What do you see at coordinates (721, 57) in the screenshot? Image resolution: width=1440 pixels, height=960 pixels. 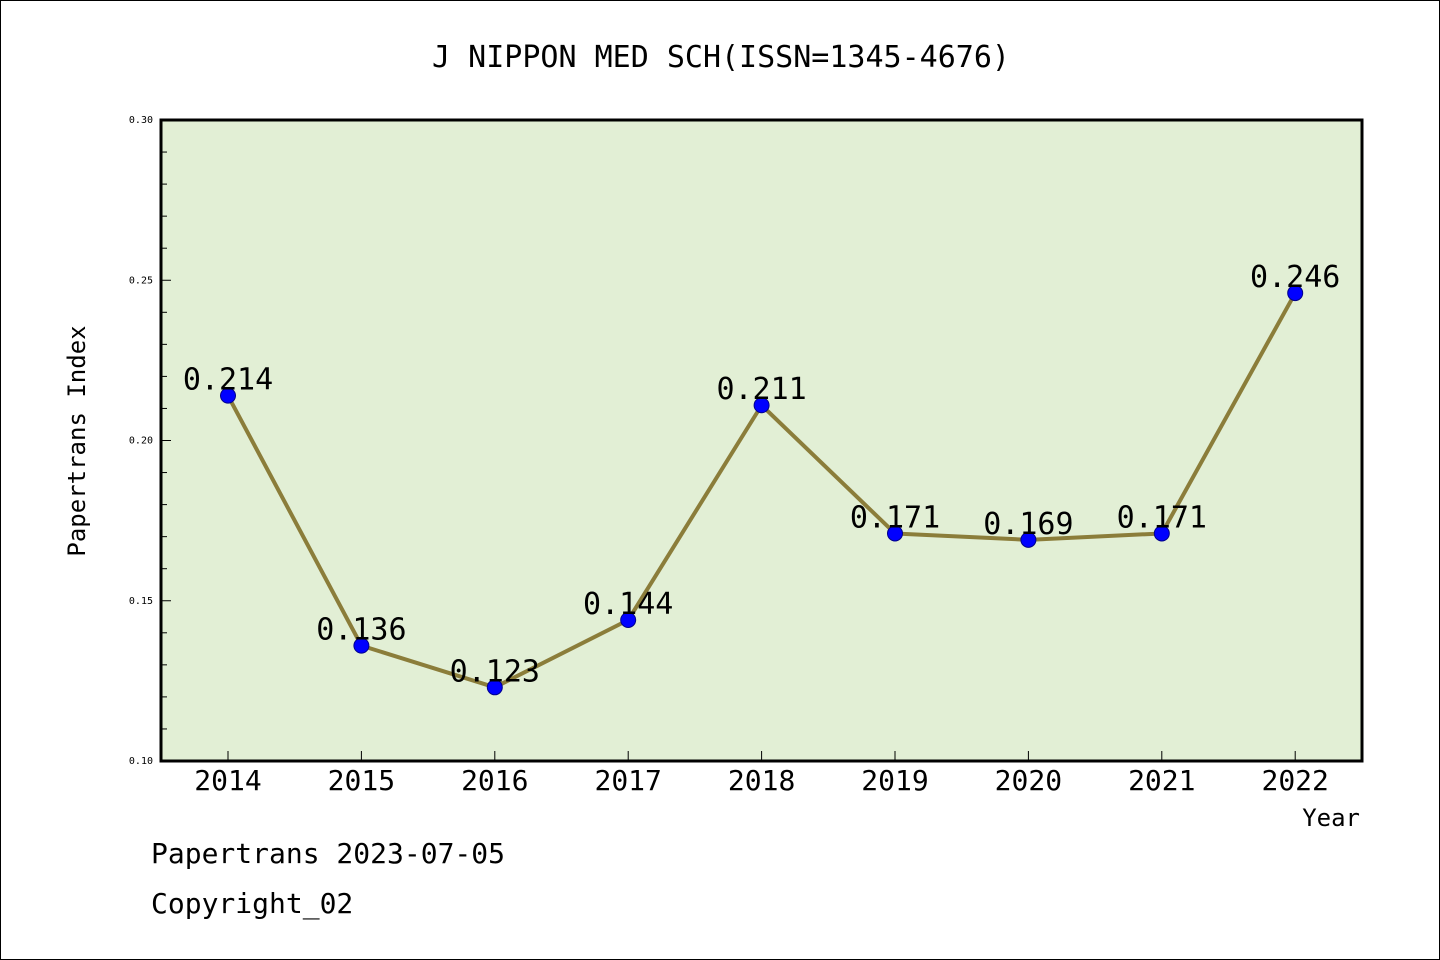 I see `chart-title: J NIPPON MED SCH(ISSN=1345-4676)` at bounding box center [721, 57].